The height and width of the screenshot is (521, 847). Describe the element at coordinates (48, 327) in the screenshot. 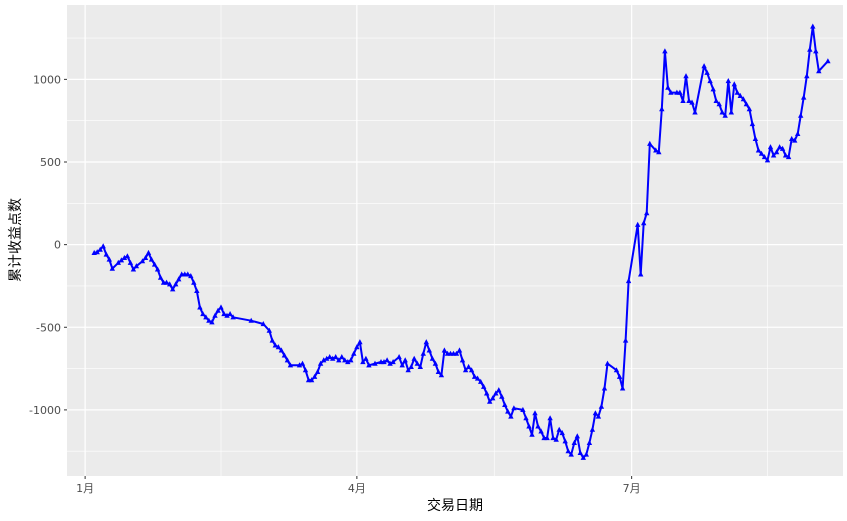

I see `y-tick-label: -500` at that location.